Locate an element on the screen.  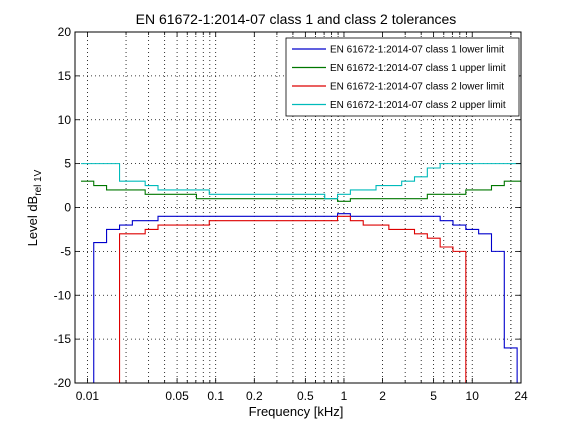
x-tick-label: 1 is located at coordinates (344, 396).